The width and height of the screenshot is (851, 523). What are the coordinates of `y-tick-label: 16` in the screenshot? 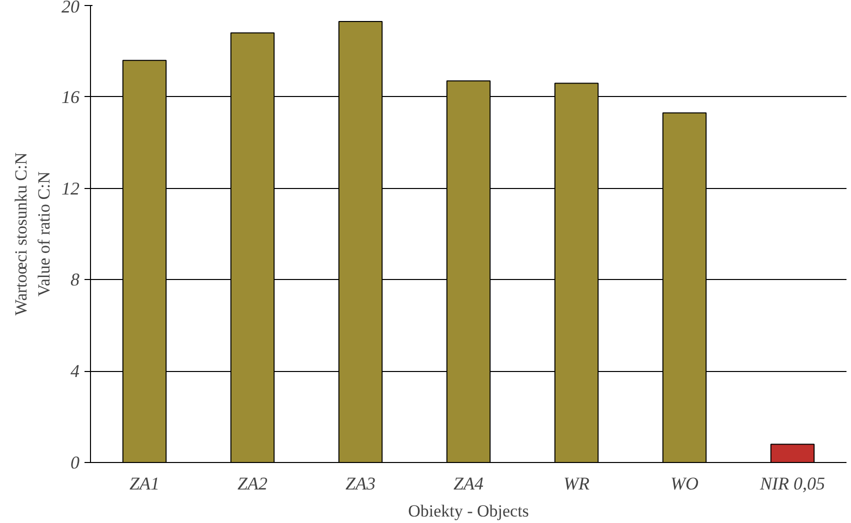 It's located at (71, 96).